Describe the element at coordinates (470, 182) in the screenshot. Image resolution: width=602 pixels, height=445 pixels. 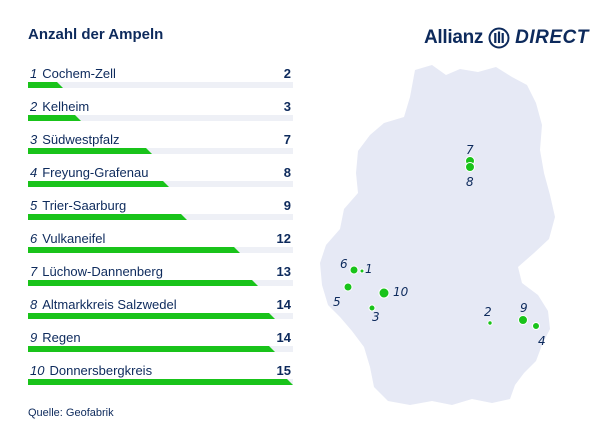
I see `map-label-8: 8` at that location.